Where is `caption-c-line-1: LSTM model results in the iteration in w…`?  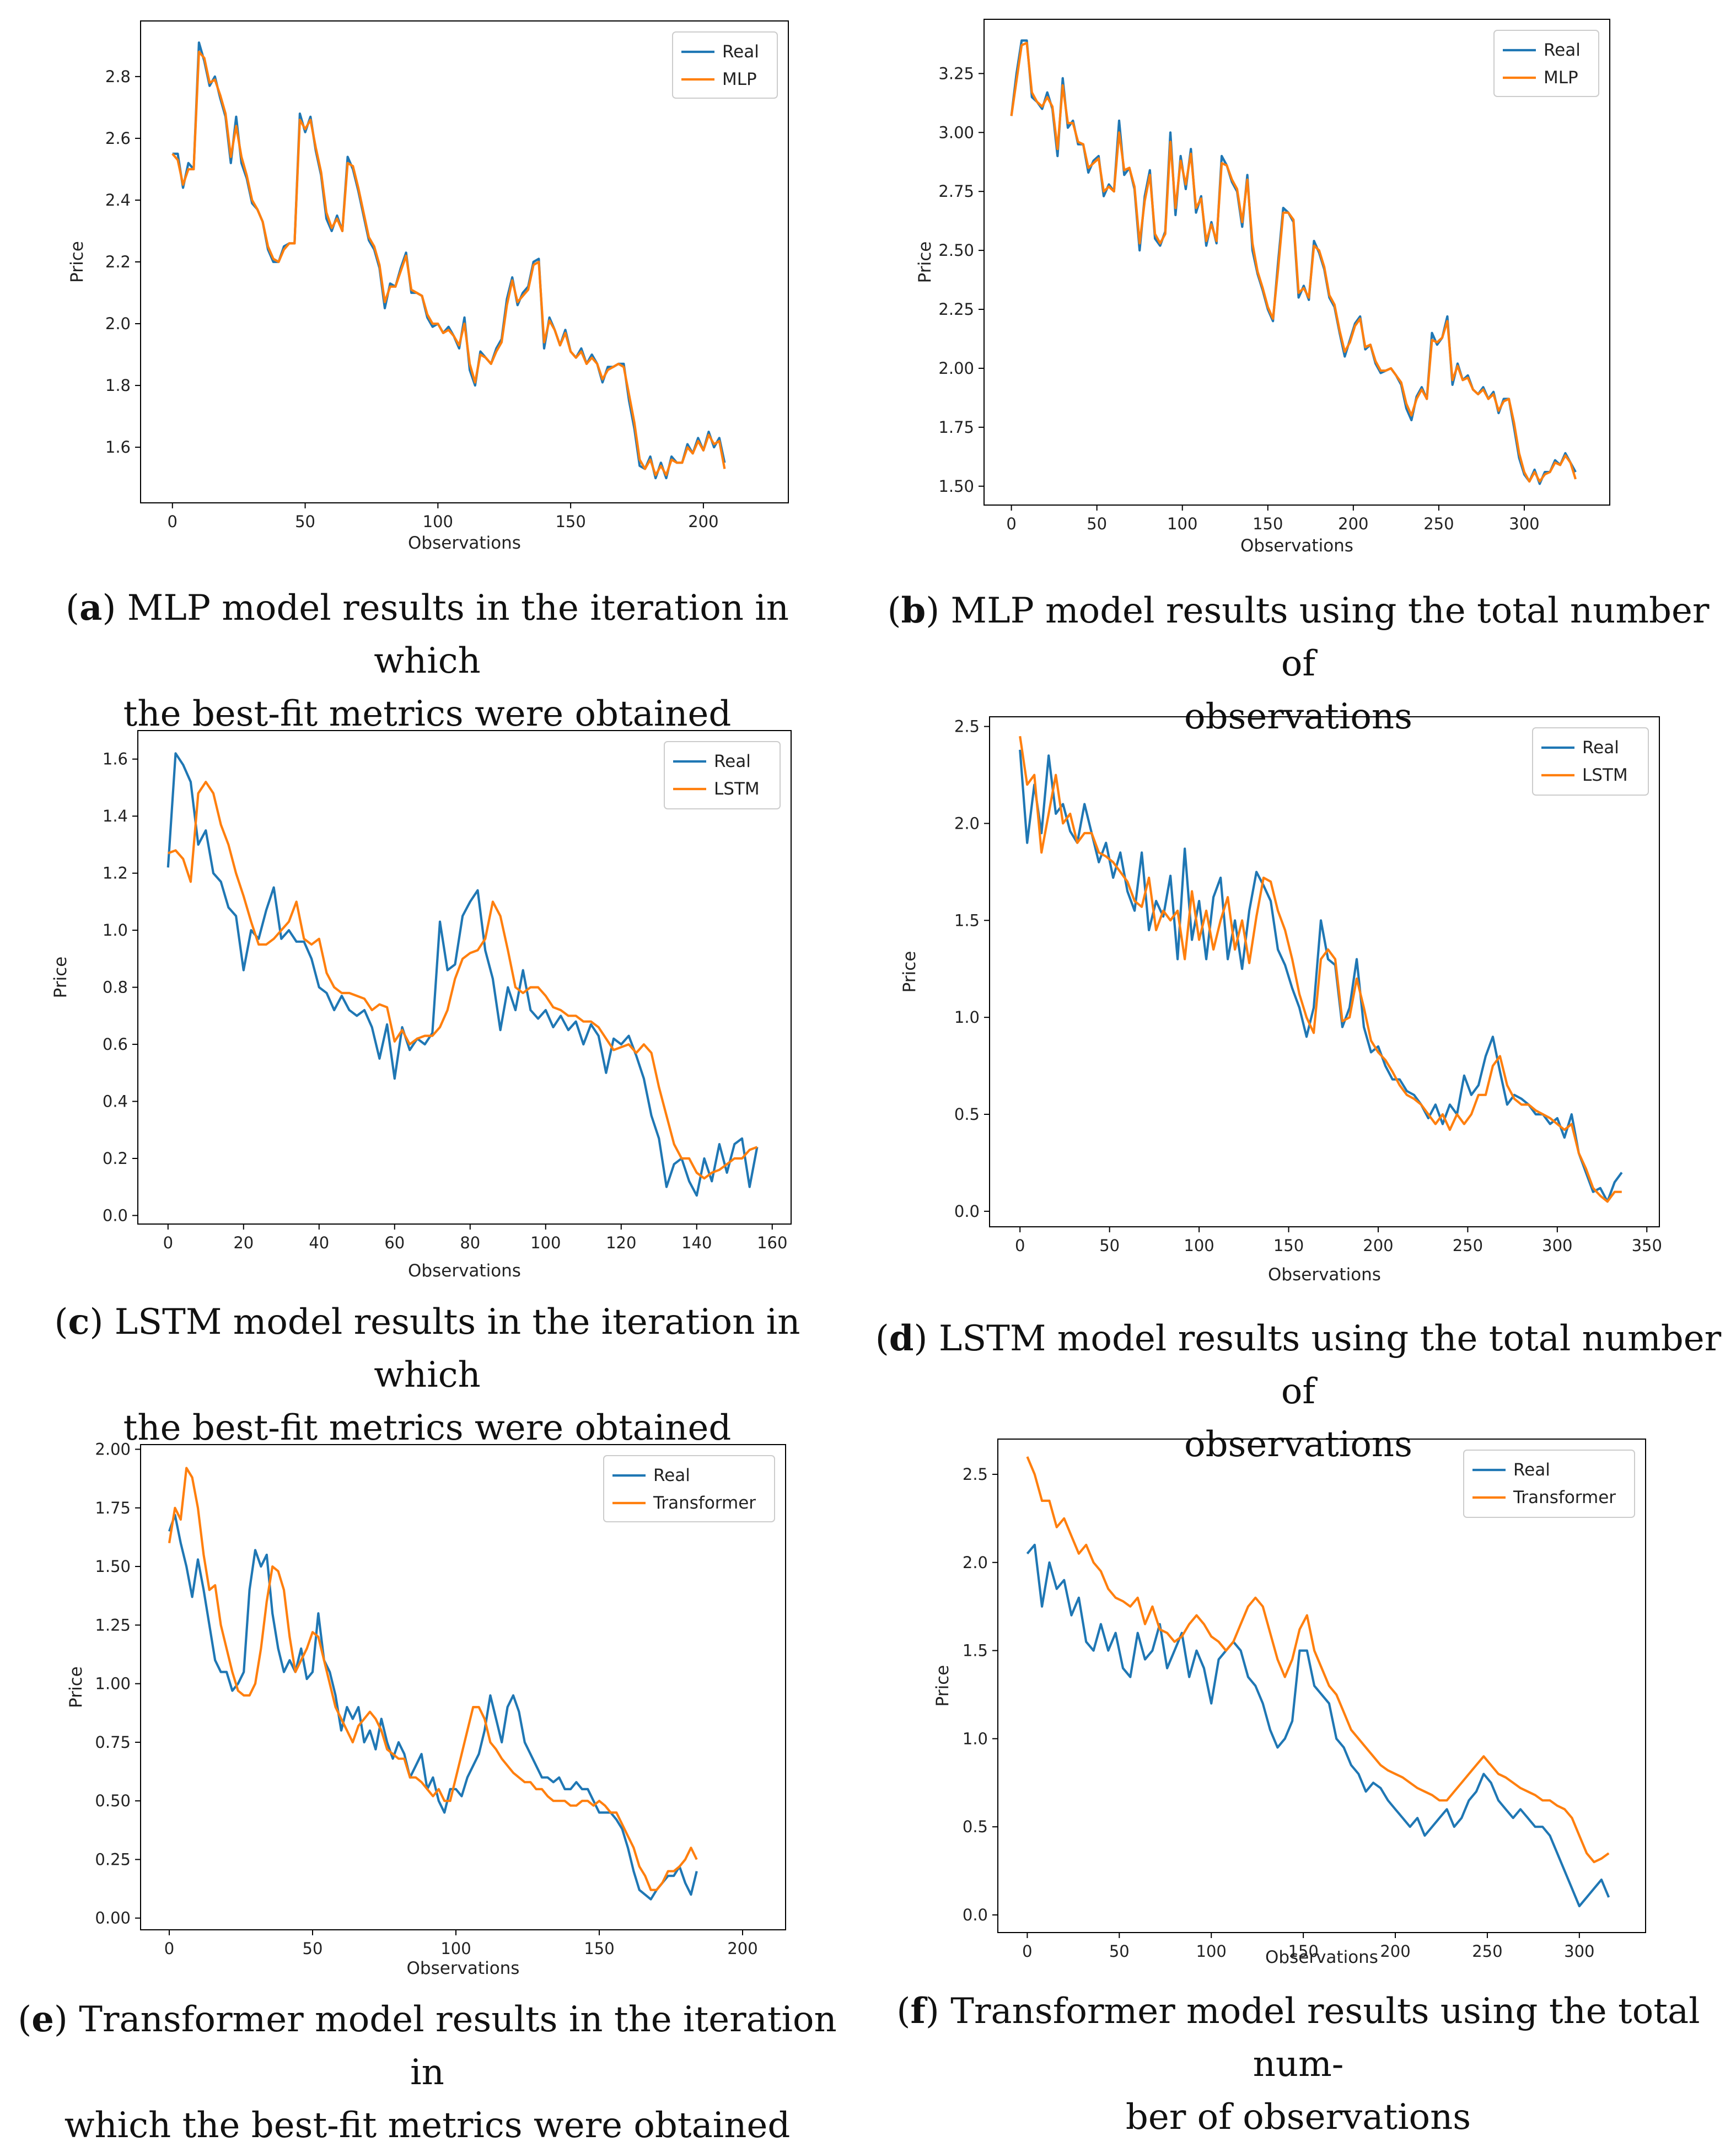
caption-c-line-1: LSTM model results in the iteration in w… is located at coordinates (457, 1349).